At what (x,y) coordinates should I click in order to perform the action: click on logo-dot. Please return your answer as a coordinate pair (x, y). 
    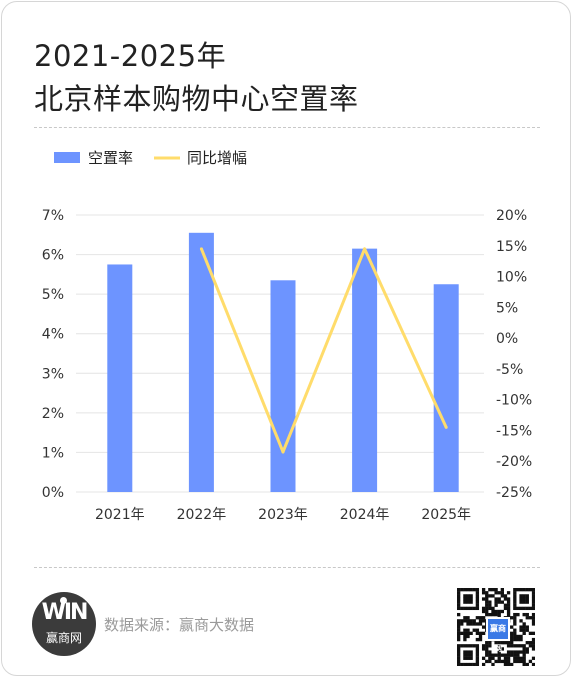
    Looking at the image, I should click on (63, 600).